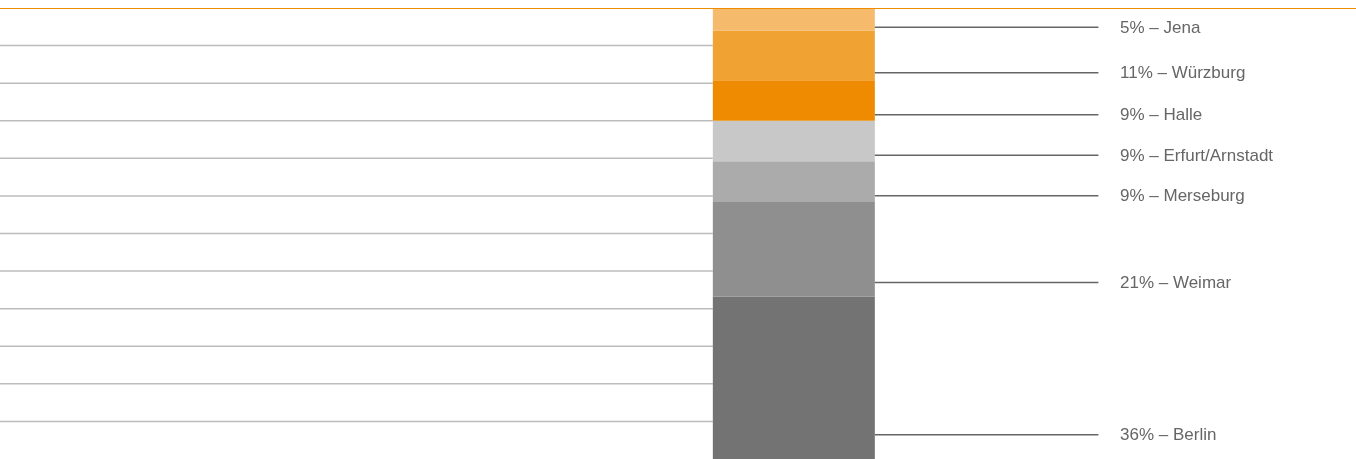  Describe the element at coordinates (1183, 72) in the screenshot. I see `data-label: 11% – Würzburg` at that location.